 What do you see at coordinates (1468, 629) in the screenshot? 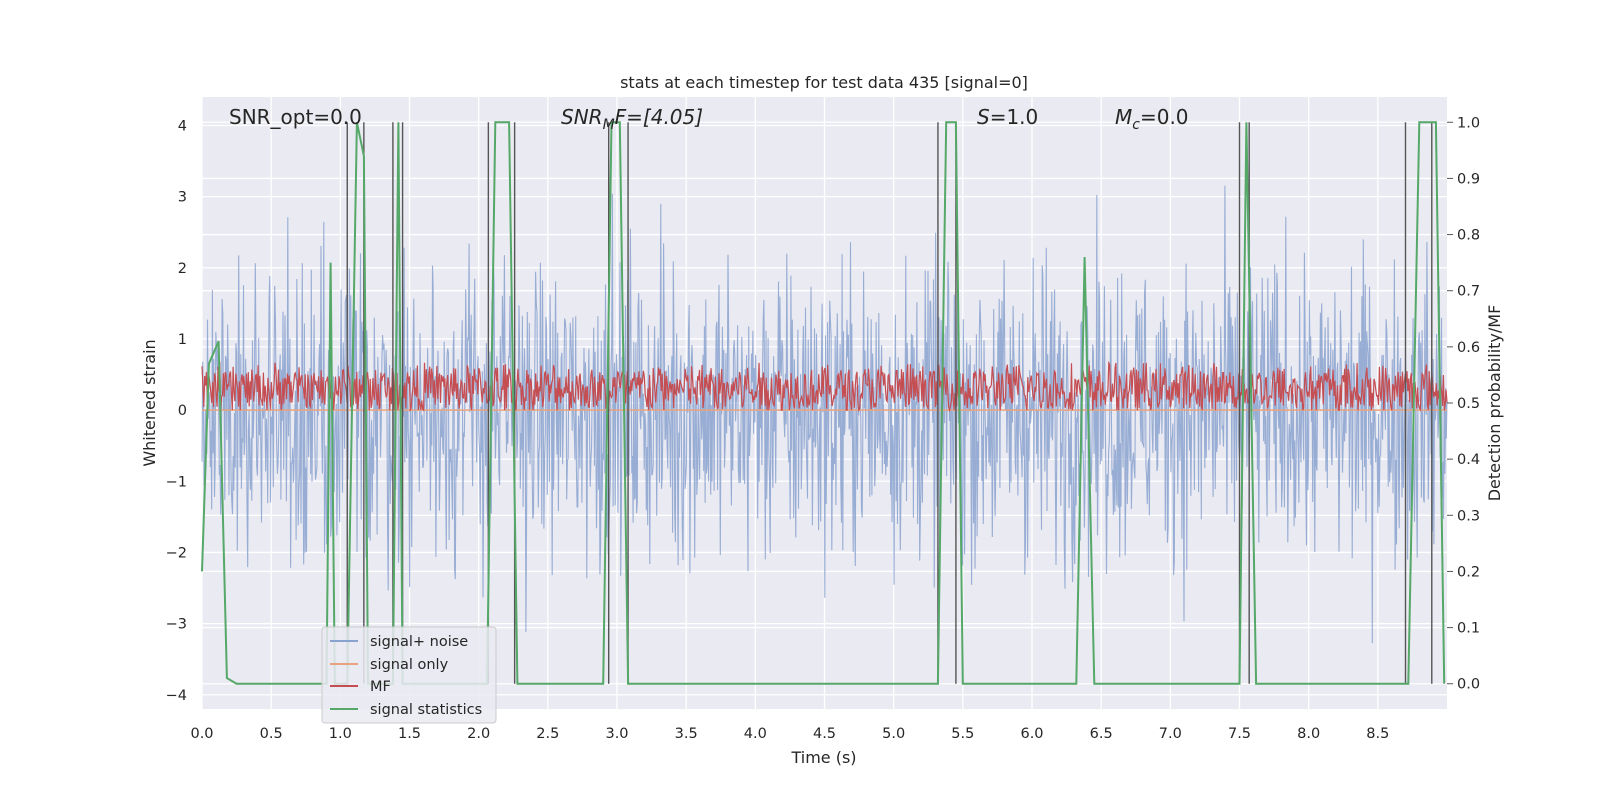
I see `y-right-tick-label: 0.1` at bounding box center [1468, 629].